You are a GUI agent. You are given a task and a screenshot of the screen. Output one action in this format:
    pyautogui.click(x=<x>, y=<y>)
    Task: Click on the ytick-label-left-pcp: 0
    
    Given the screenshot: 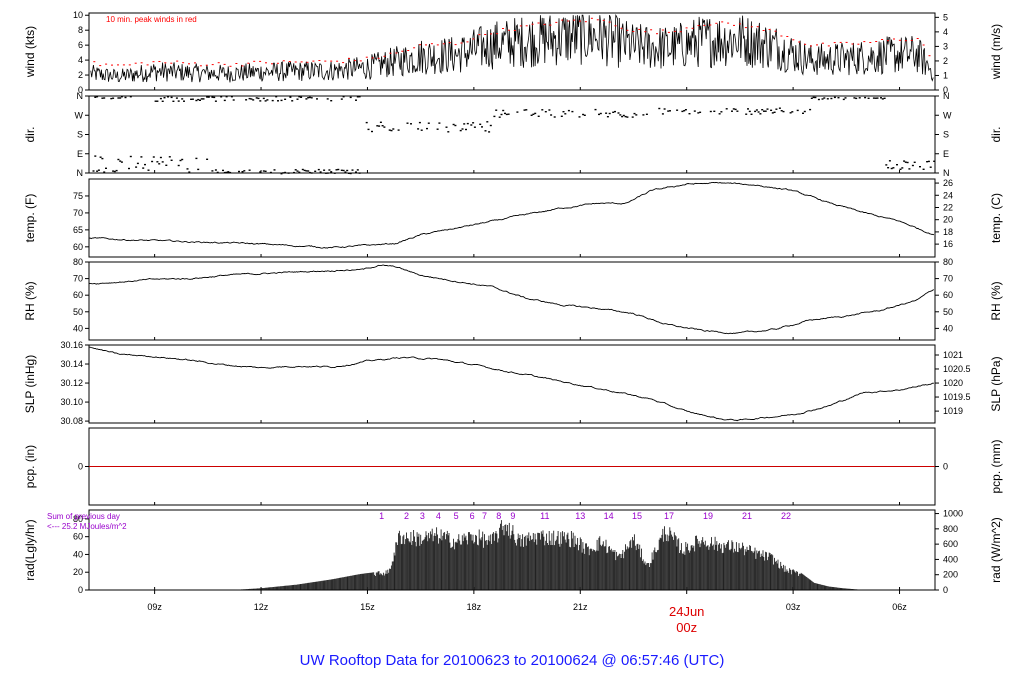 What is the action you would take?
    pyautogui.click(x=80, y=467)
    